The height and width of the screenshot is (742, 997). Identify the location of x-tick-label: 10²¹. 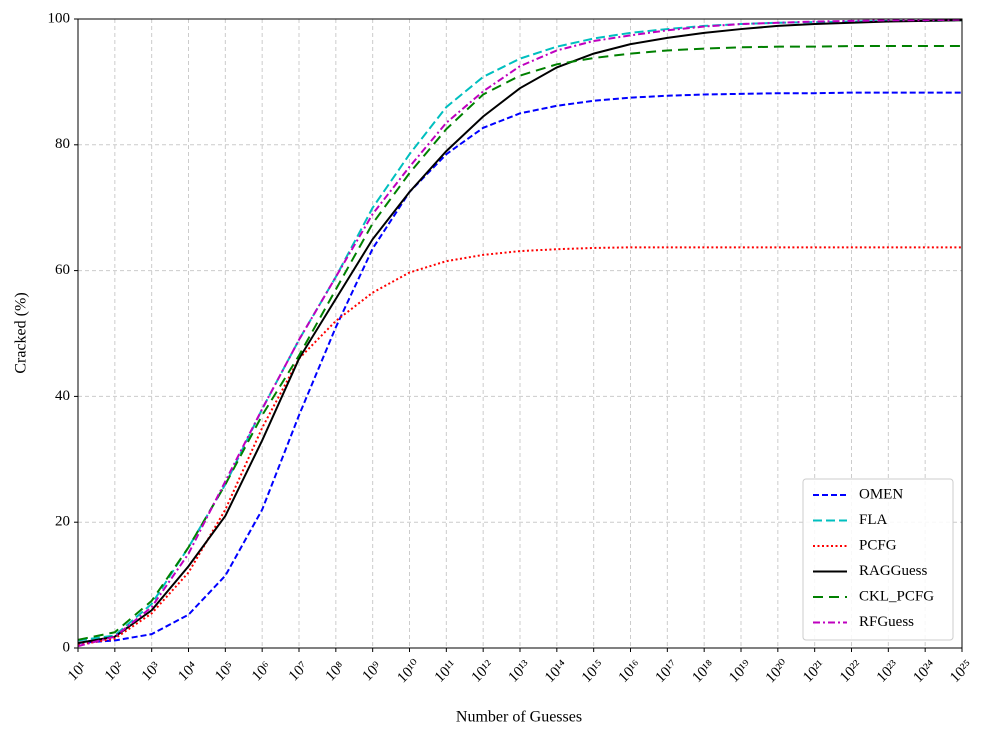
(814, 671).